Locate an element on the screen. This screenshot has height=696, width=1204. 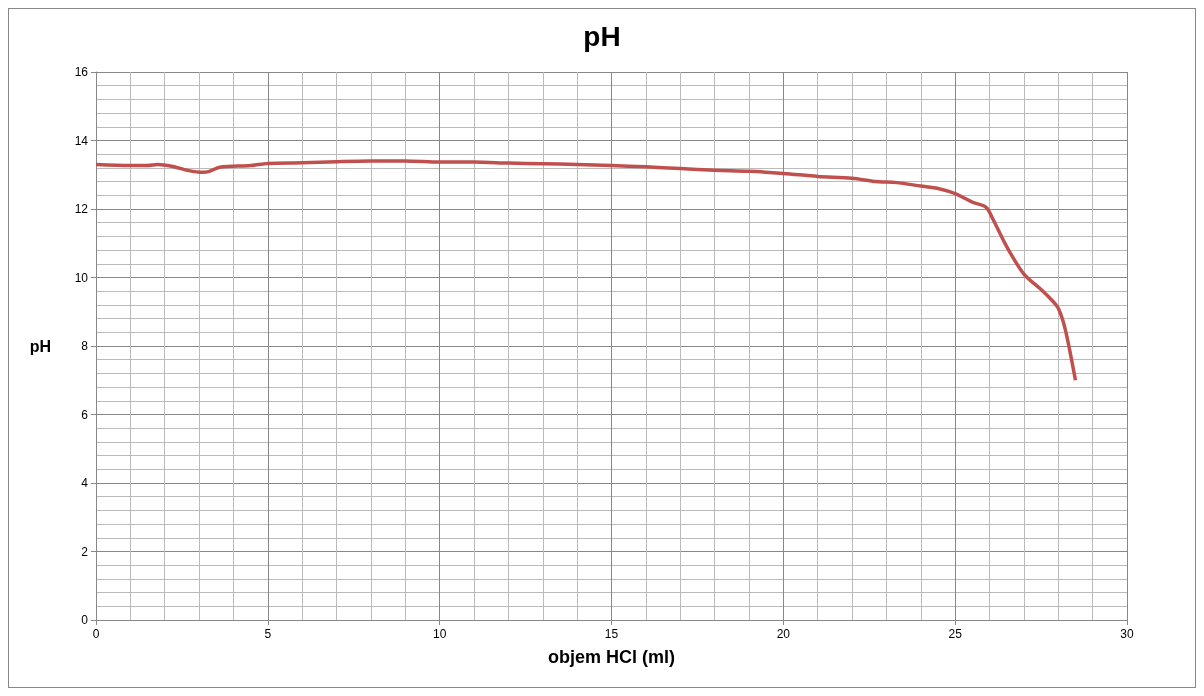
y-tick-label: 12 is located at coordinates (81, 209).